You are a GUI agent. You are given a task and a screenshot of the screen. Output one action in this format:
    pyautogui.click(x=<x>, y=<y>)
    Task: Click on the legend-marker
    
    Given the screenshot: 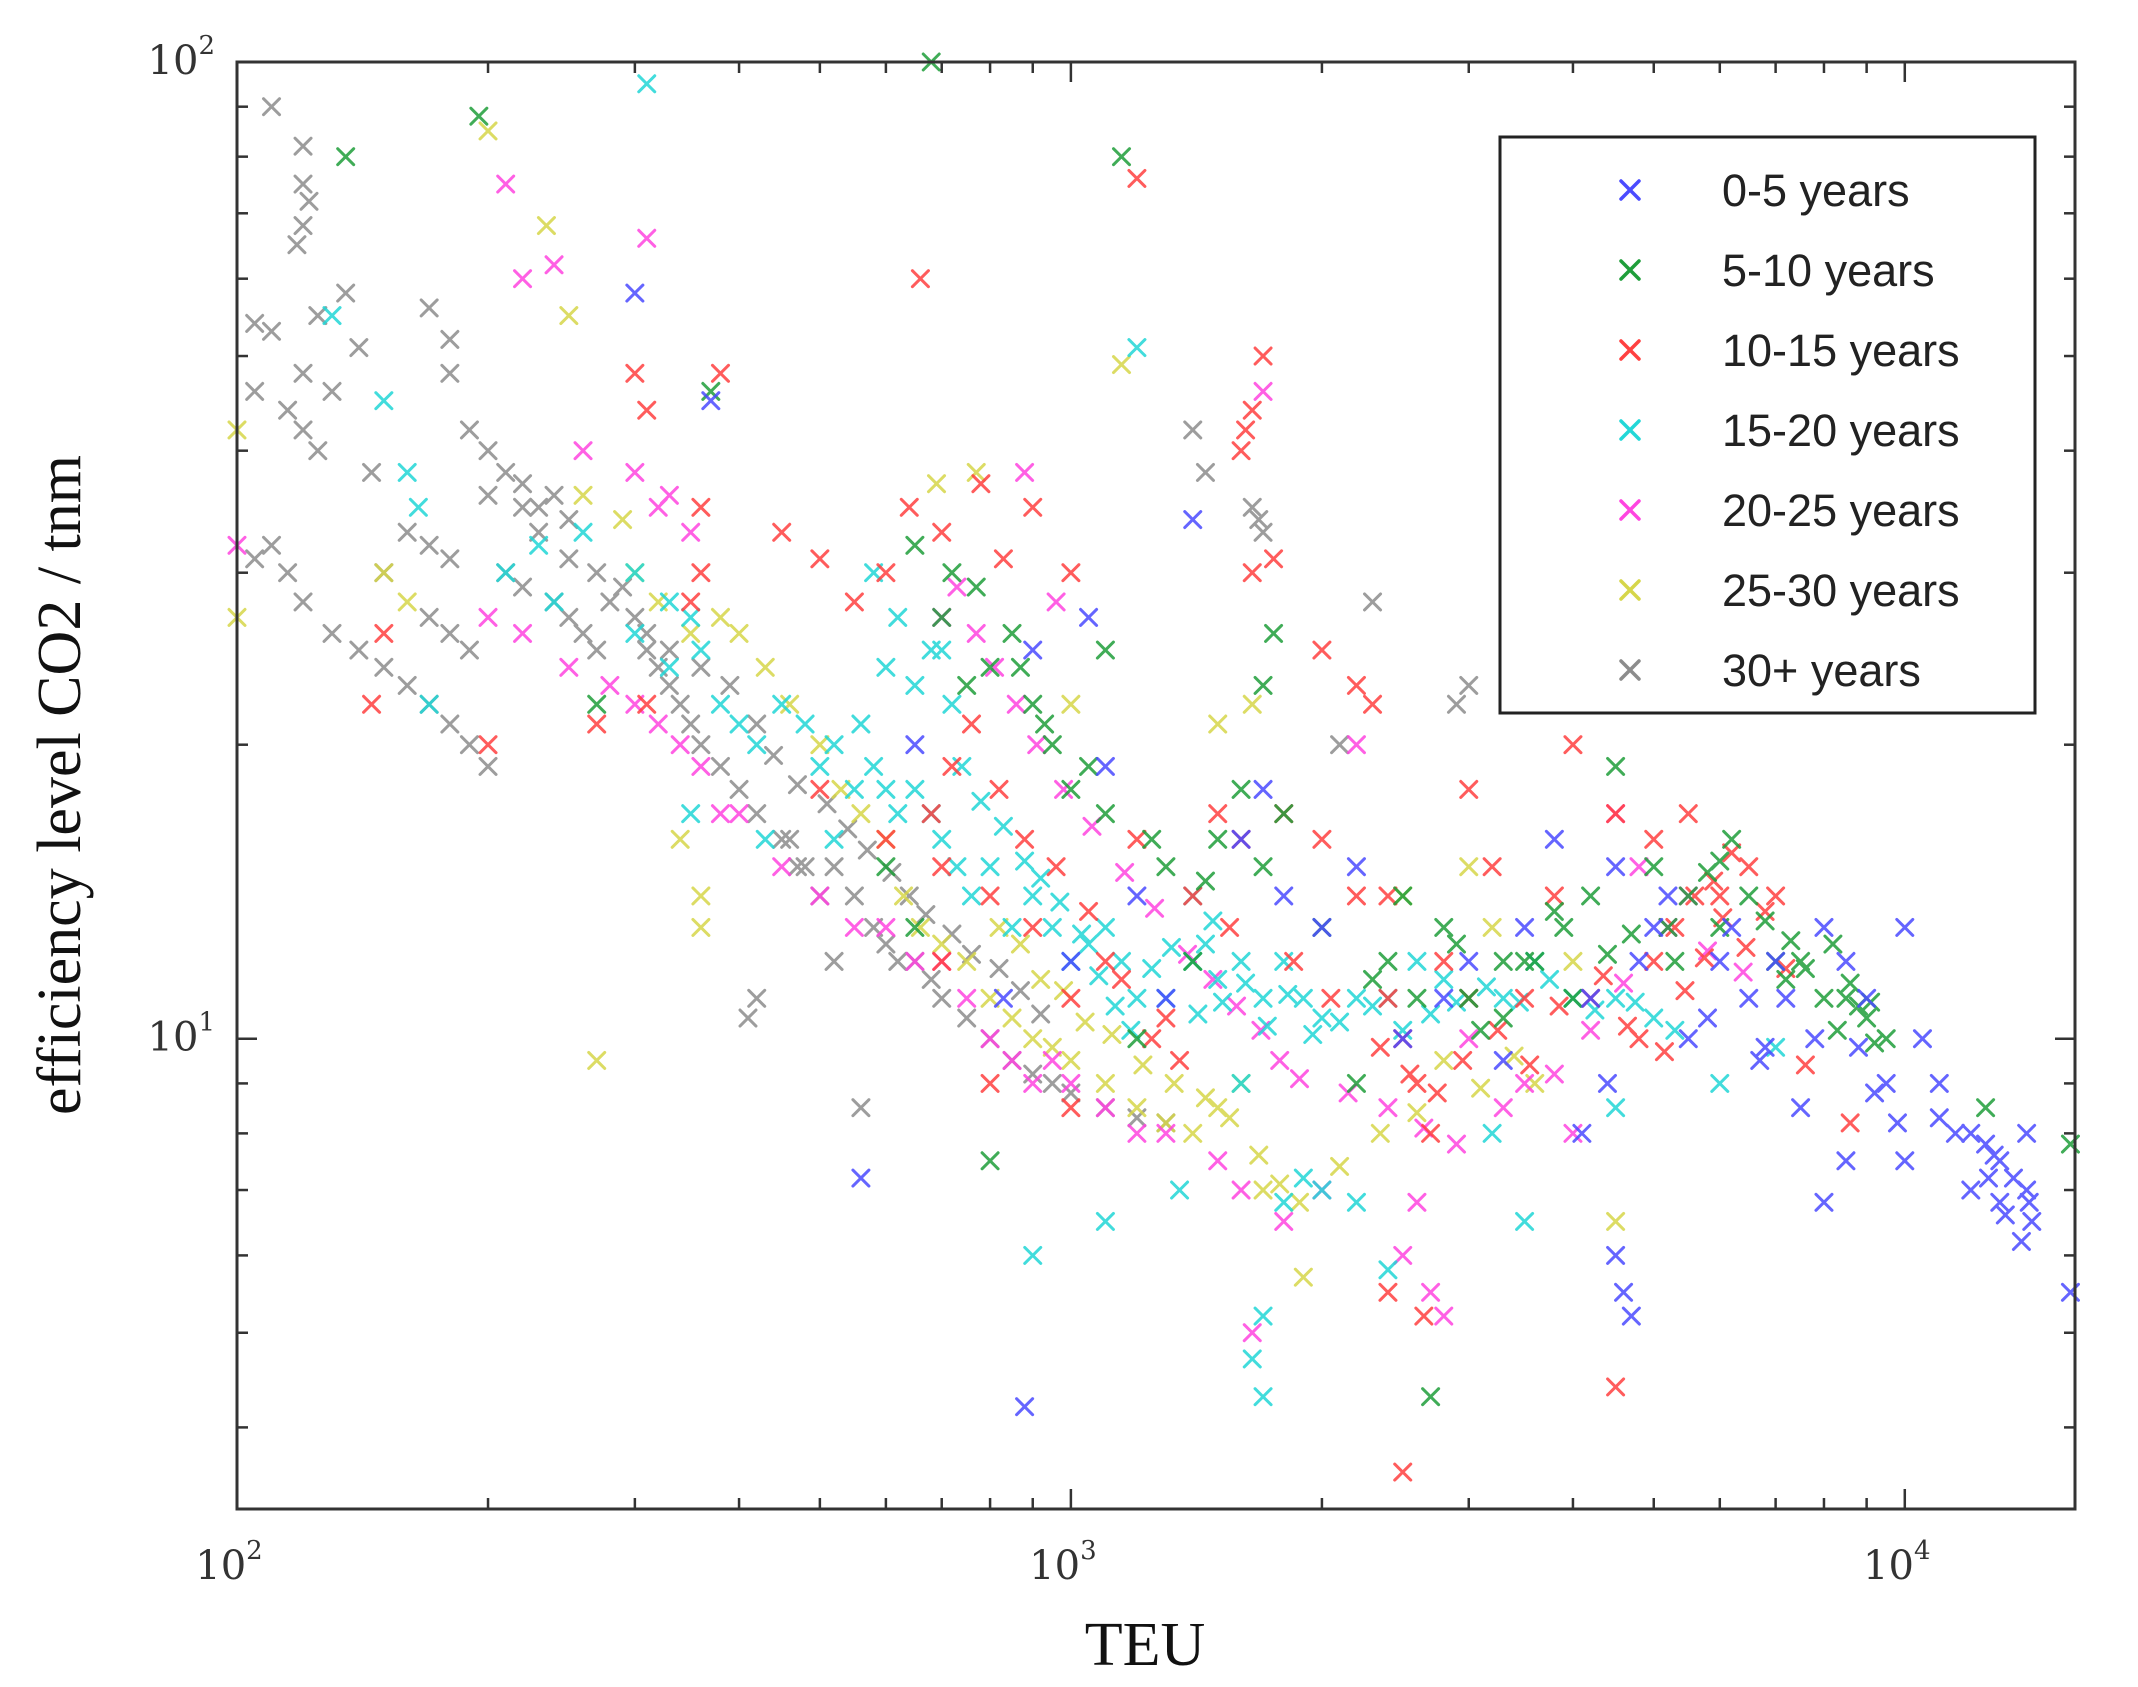 What is the action you would take?
    pyautogui.click(x=1630, y=590)
    